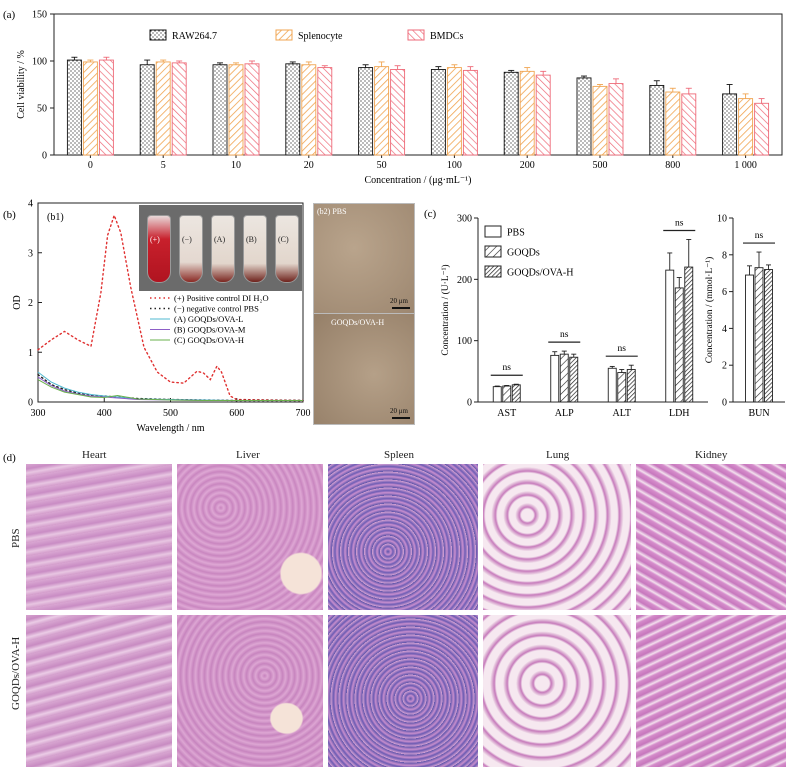 Image resolution: width=795 pixels, height=773 pixels. Describe the element at coordinates (403, 691) in the screenshot. I see `histology-spleen-h` at that location.